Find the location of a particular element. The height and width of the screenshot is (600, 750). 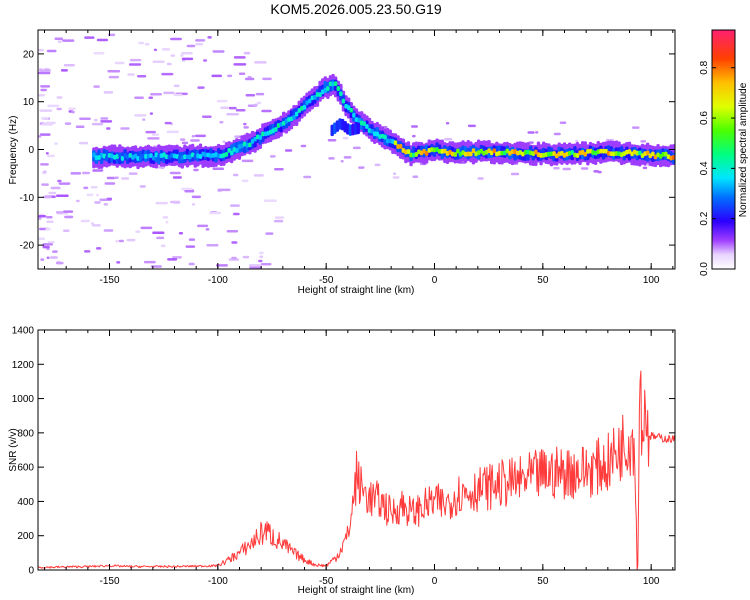

spectrogram-ylabel: Frequency (Hz) is located at coordinates (13, 150).